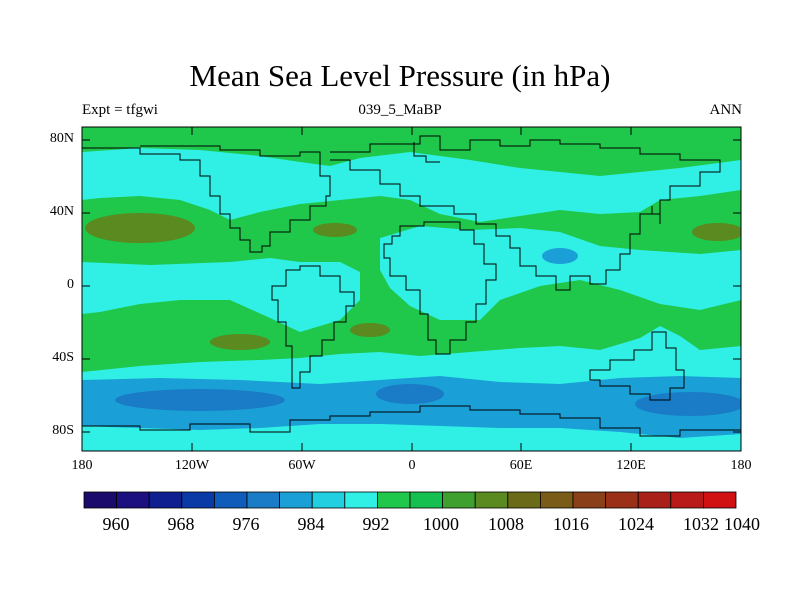 The image size is (800, 600). Describe the element at coordinates (200, 400) in the screenshot. I see `blue-low-pacific` at that location.